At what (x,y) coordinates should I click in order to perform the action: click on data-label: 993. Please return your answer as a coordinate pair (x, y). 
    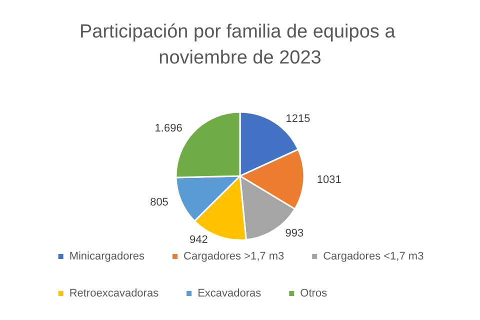
    Looking at the image, I should click on (294, 234).